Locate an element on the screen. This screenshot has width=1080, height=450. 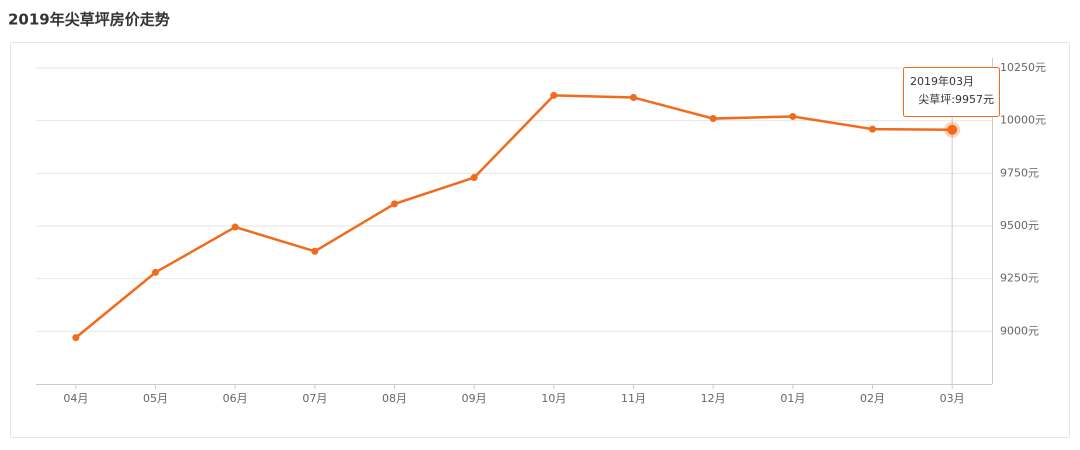
x-tick-label: 06月 is located at coordinates (235, 398).